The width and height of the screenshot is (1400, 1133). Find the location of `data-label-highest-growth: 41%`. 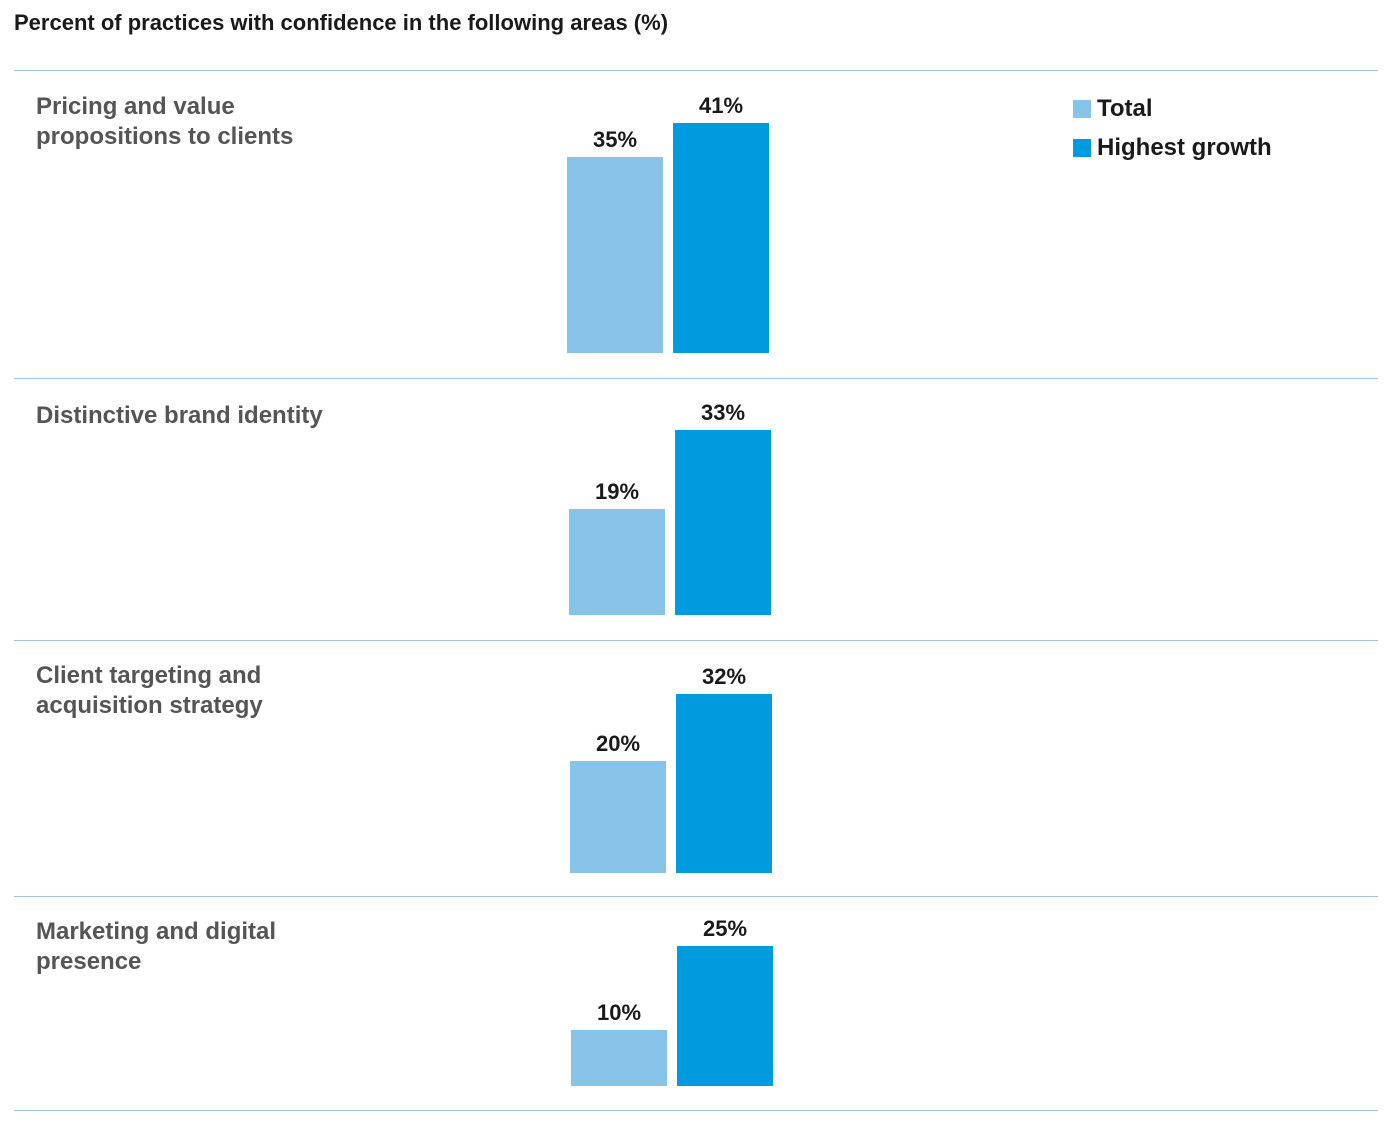

data-label-highest-growth: 41% is located at coordinates (721, 105).